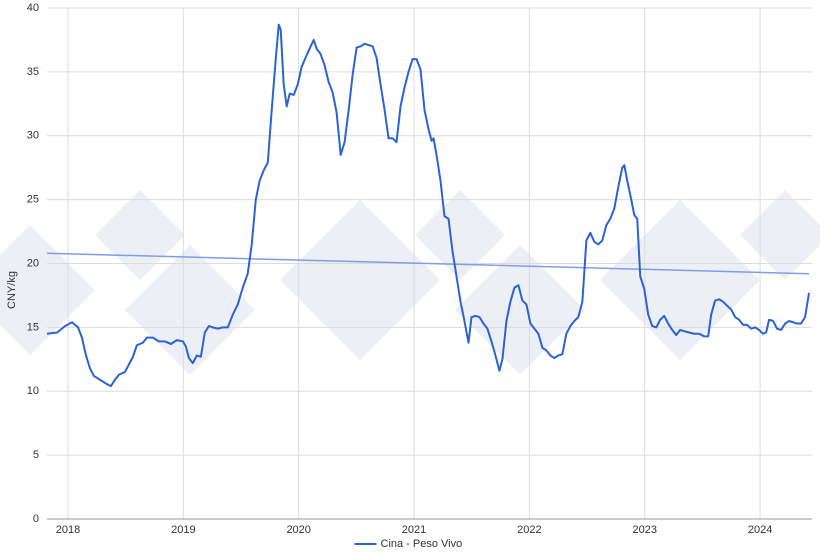 The image size is (820, 554). Describe the element at coordinates (33, 8) in the screenshot. I see `y-tick-label: 40` at that location.